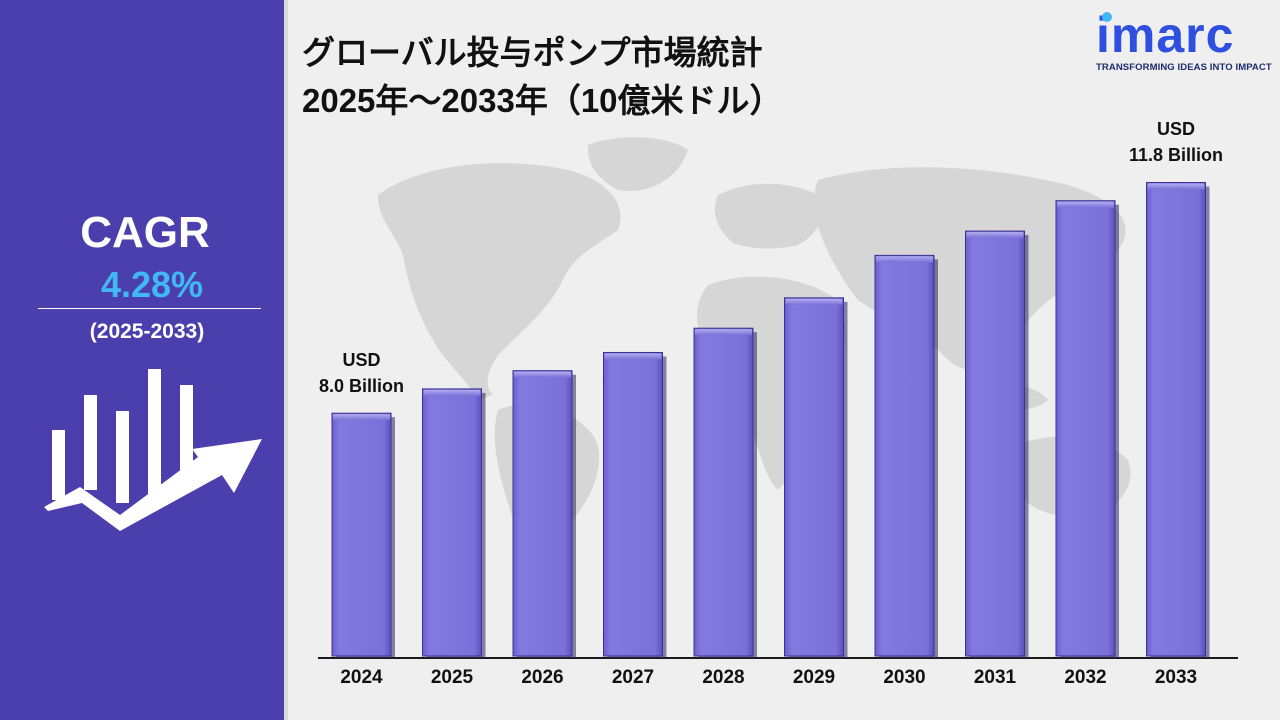  I want to click on data-label-2024: USD 8.0 Billion, so click(362, 373).